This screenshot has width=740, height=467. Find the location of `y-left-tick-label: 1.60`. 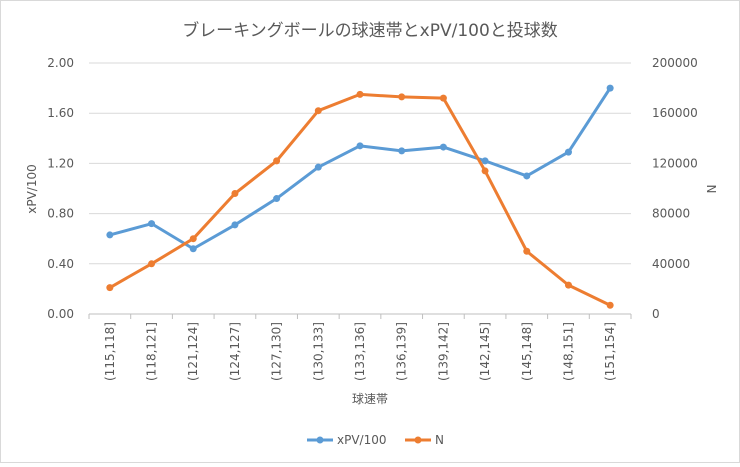

y-left-tick-label: 1.60 is located at coordinates (60, 113).